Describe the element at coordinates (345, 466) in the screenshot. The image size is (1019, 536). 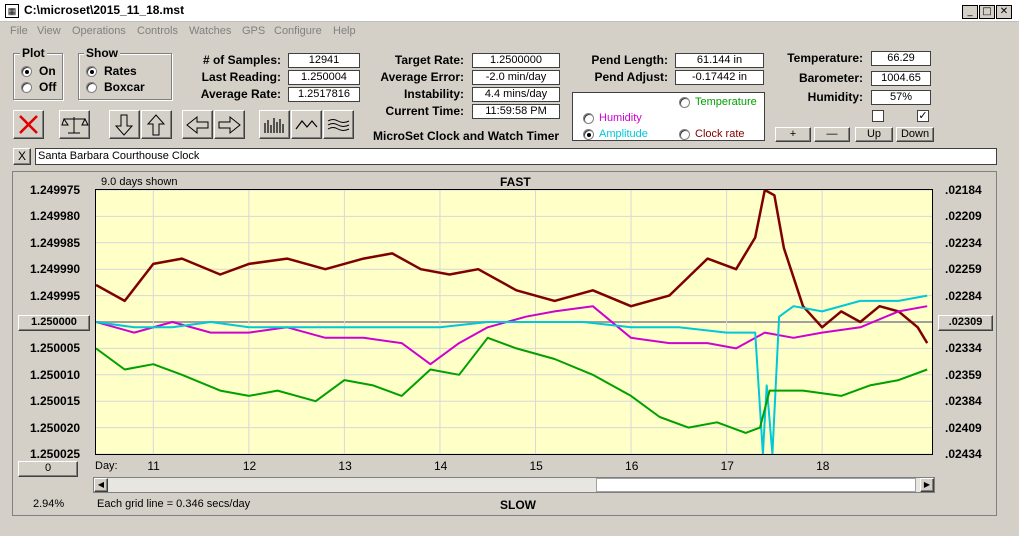
I see `x-tick-label: 13` at that location.